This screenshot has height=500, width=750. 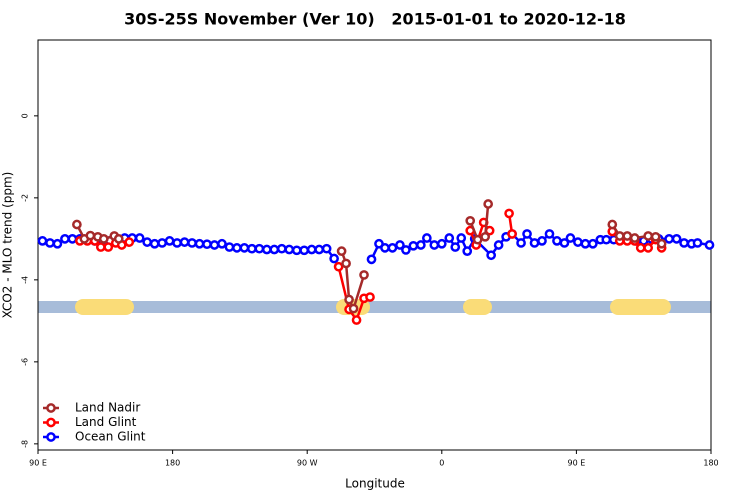 What do you see at coordinates (441, 463) in the screenshot?
I see `x-tick-label: 0` at bounding box center [441, 463].